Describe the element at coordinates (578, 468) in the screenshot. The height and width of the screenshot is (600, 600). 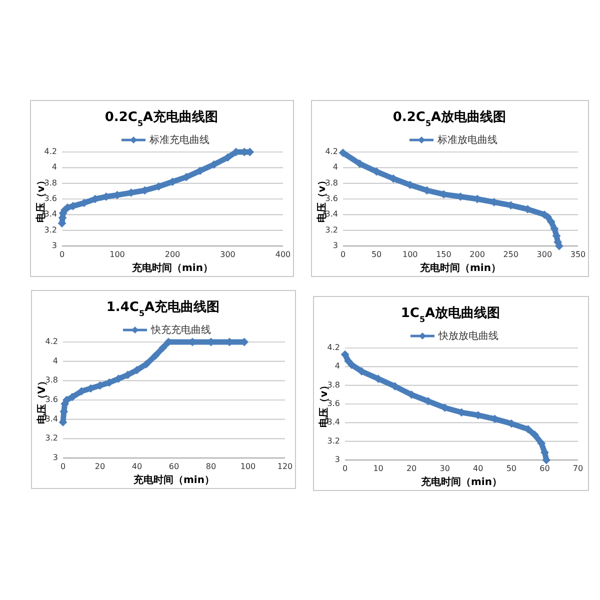
I see `x-tick-label: 70` at that location.